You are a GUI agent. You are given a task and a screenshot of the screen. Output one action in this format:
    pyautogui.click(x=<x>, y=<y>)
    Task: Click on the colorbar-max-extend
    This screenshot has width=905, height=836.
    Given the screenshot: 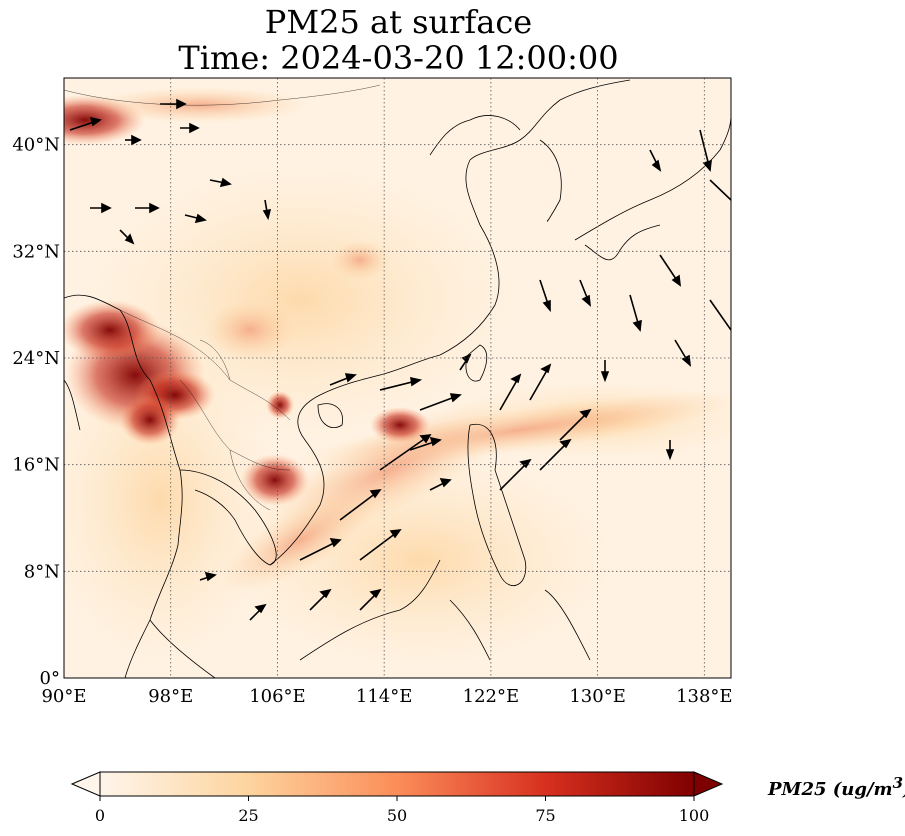 What is the action you would take?
    pyautogui.click(x=708, y=784)
    